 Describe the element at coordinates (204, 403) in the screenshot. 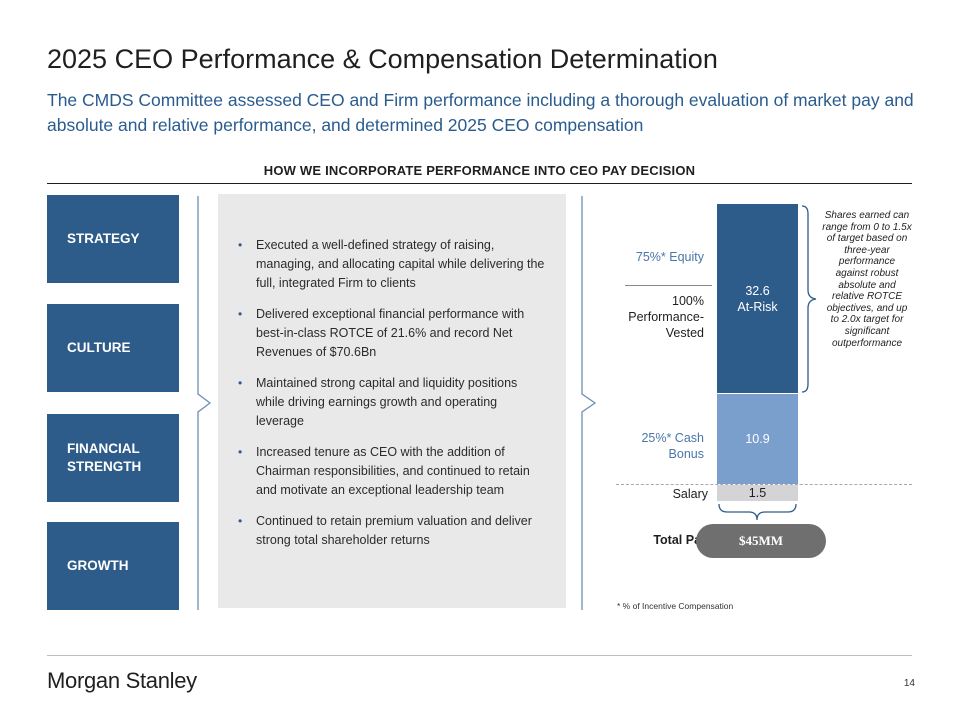

I see `left-brace-icon` at that location.